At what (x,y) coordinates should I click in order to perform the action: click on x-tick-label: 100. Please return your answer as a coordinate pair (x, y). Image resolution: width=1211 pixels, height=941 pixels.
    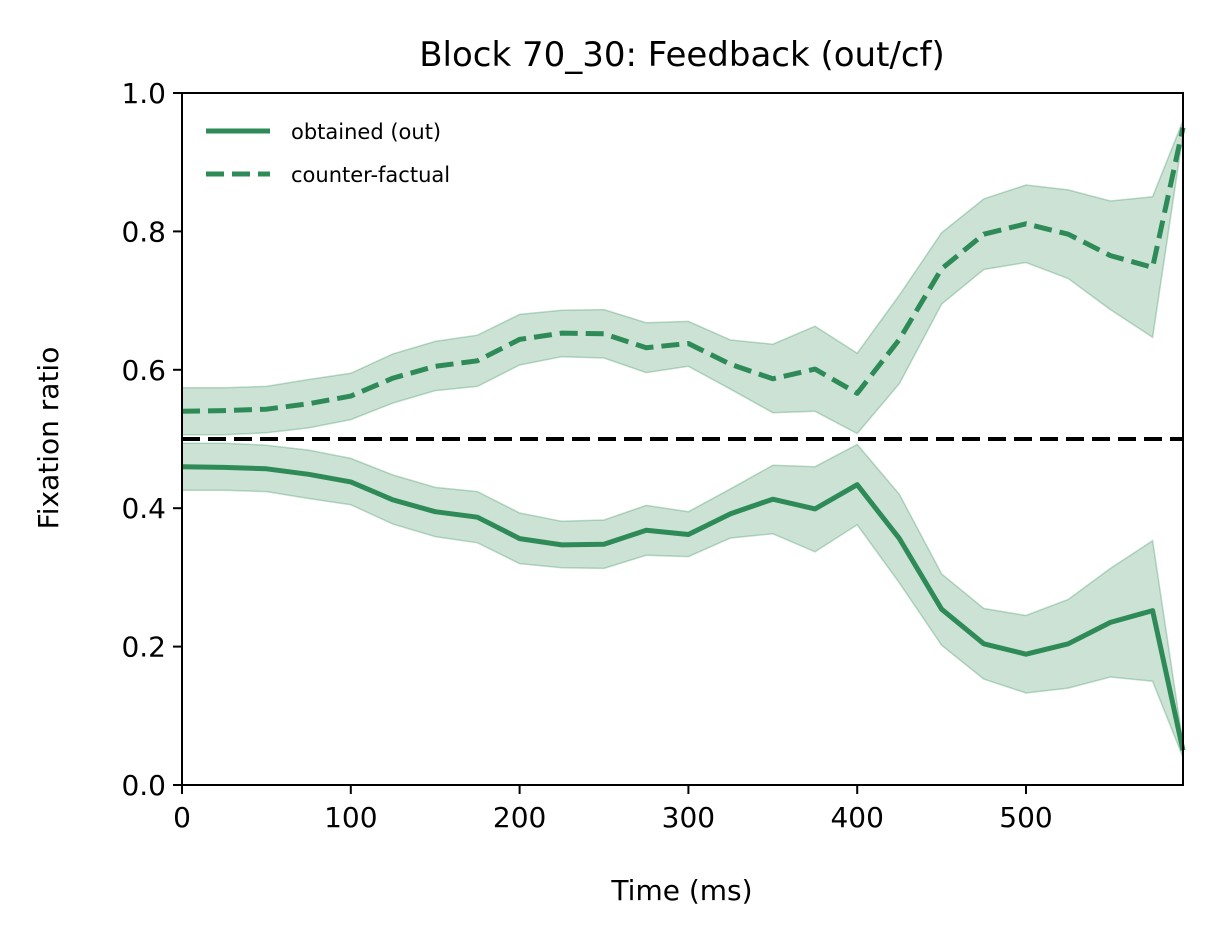
    Looking at the image, I should click on (350, 817).